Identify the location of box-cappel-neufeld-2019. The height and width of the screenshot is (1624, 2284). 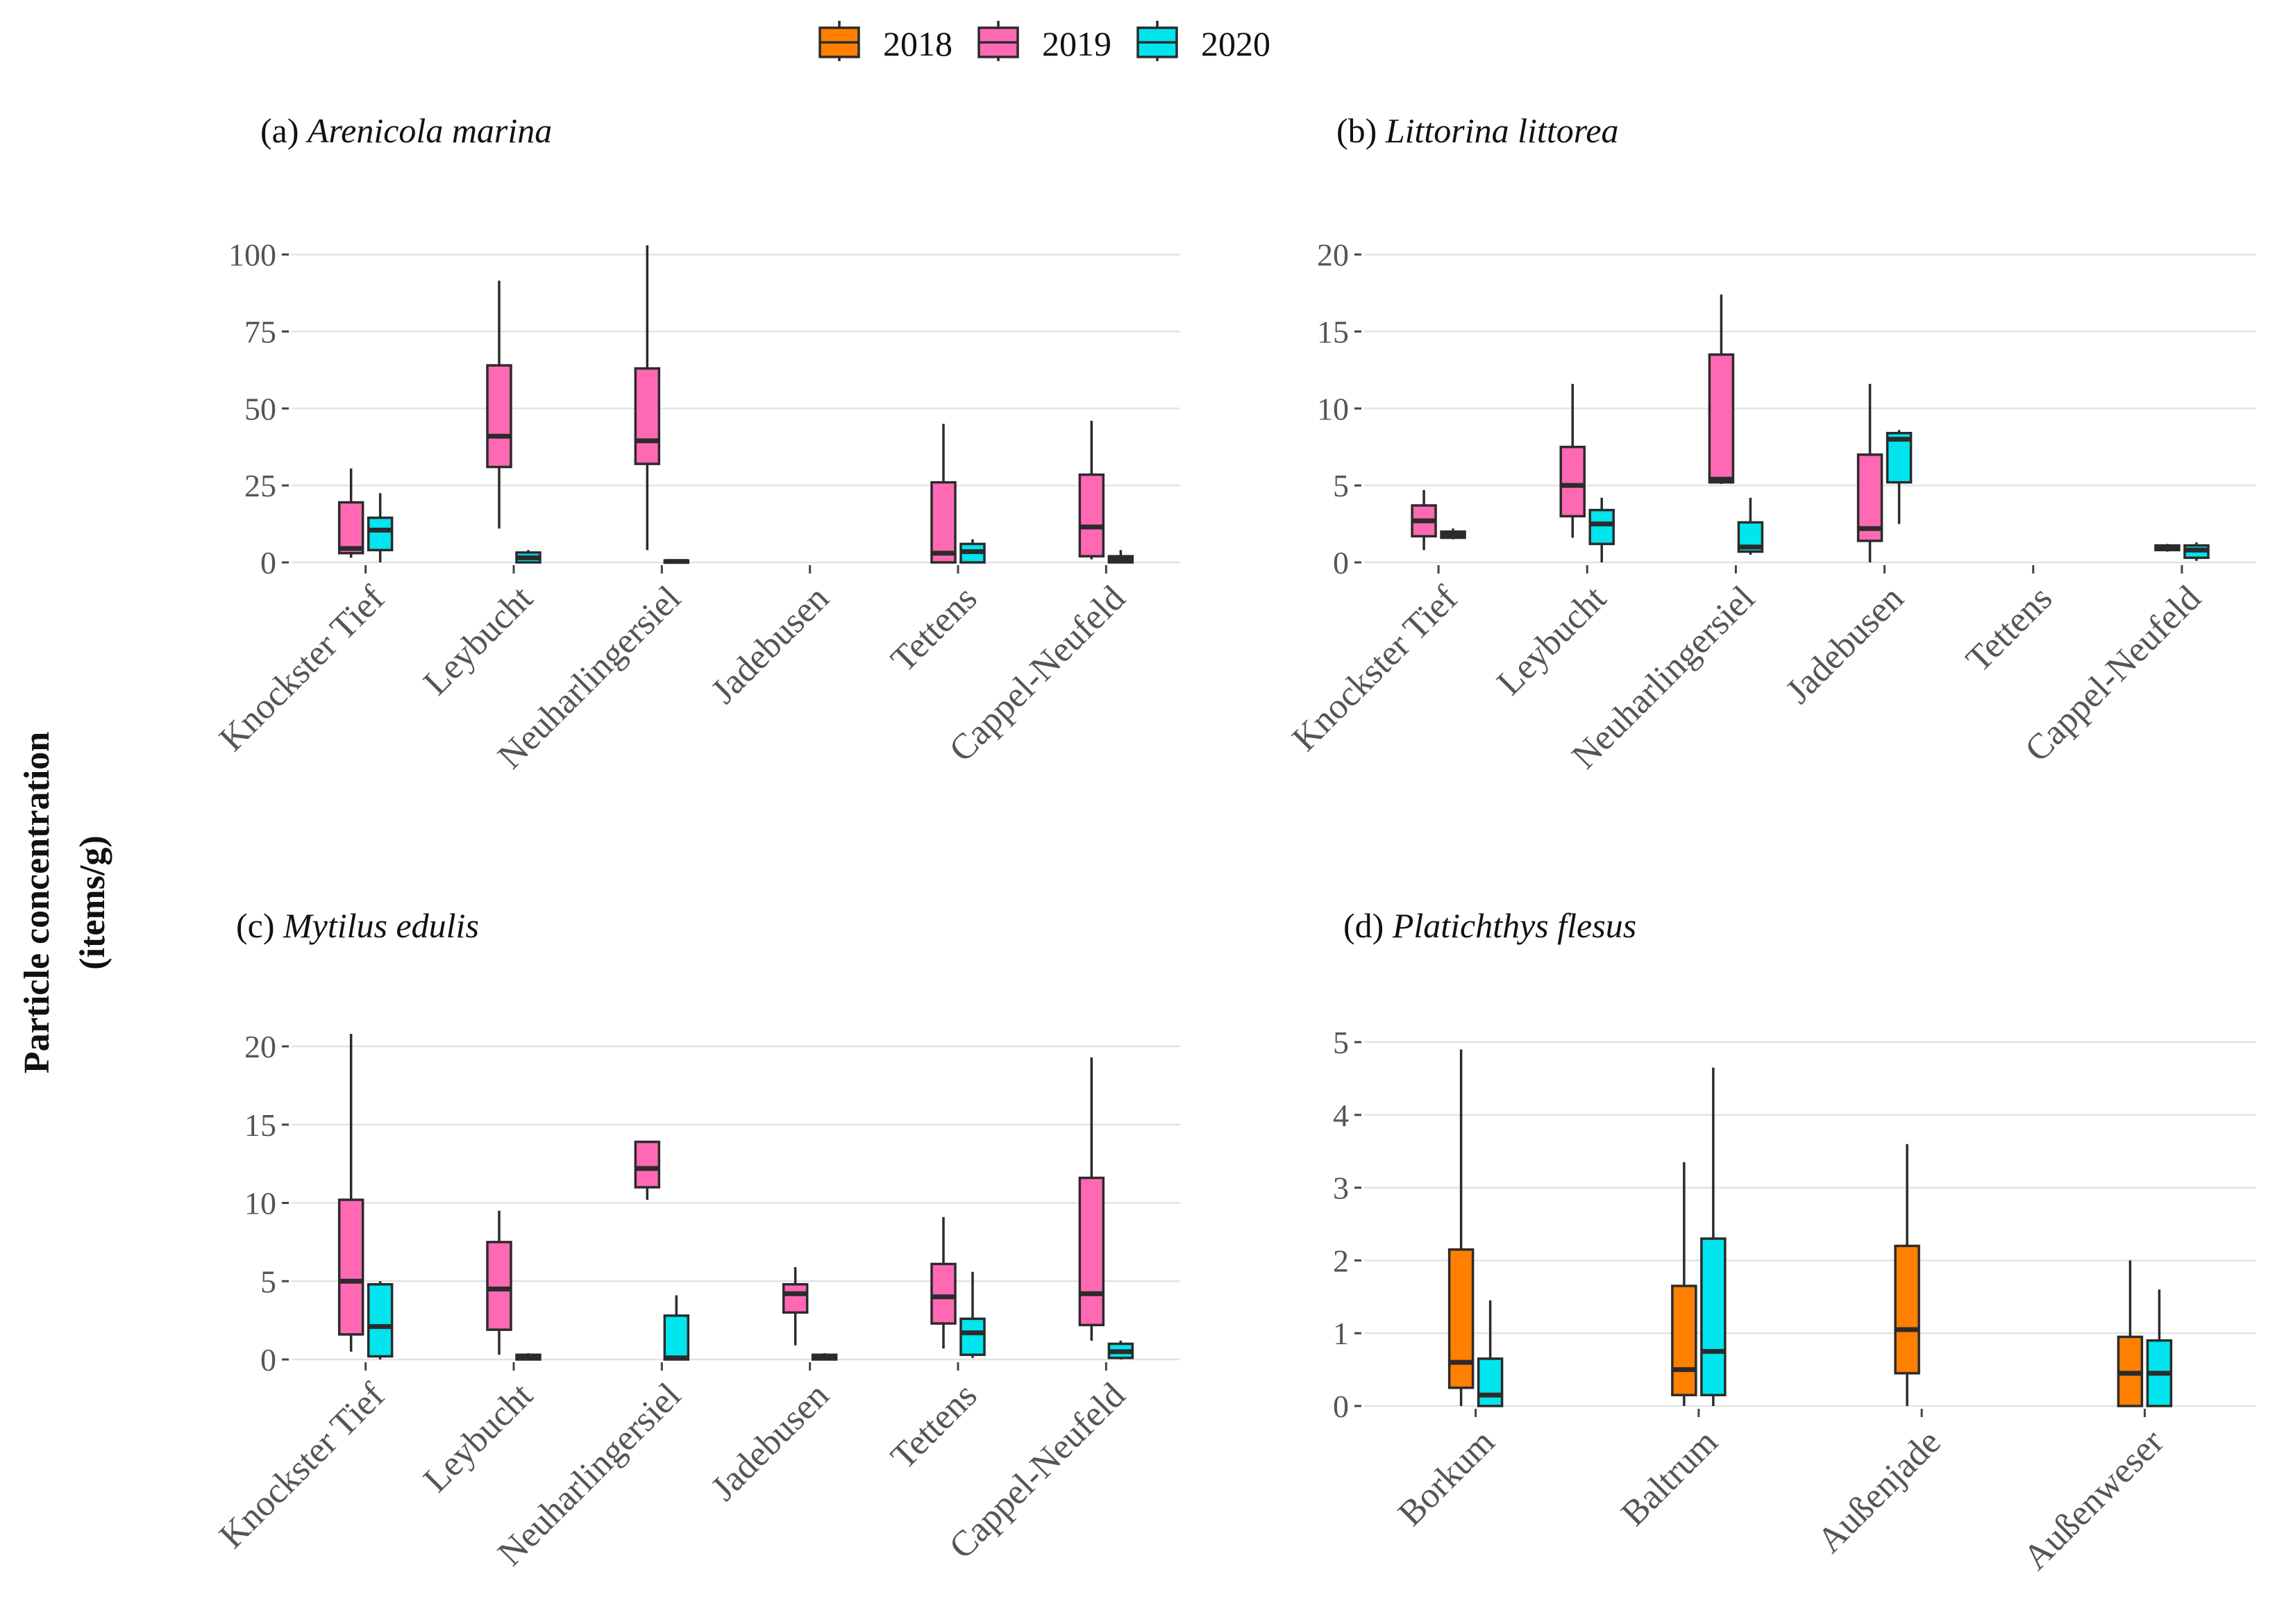
(2167, 548).